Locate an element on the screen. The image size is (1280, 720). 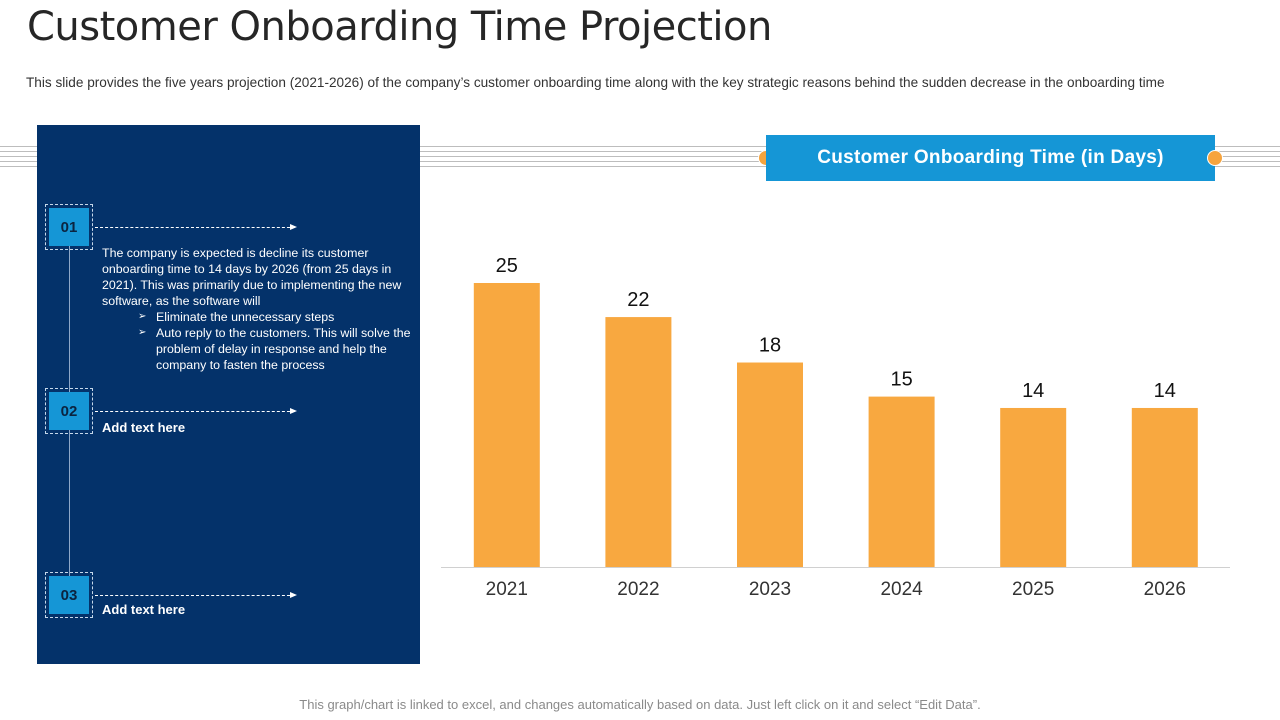
step-number-1: 01 is located at coordinates (69, 227).